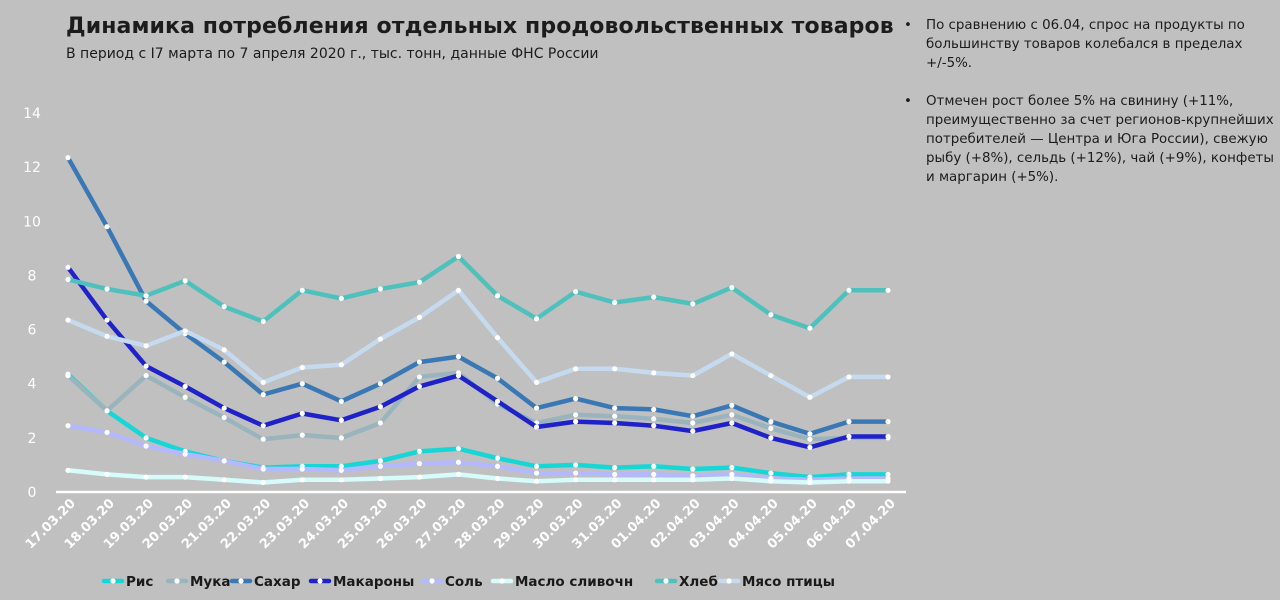  I want to click on y-tick-label: 10, so click(32, 222).